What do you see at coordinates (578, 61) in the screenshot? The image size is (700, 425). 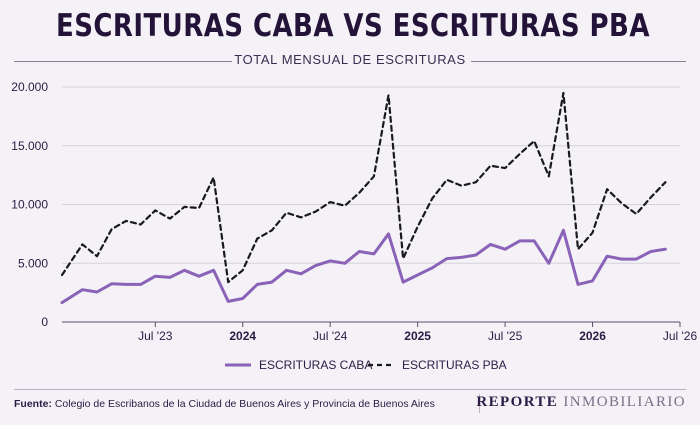 I see `subtitle-rule-right` at bounding box center [578, 61].